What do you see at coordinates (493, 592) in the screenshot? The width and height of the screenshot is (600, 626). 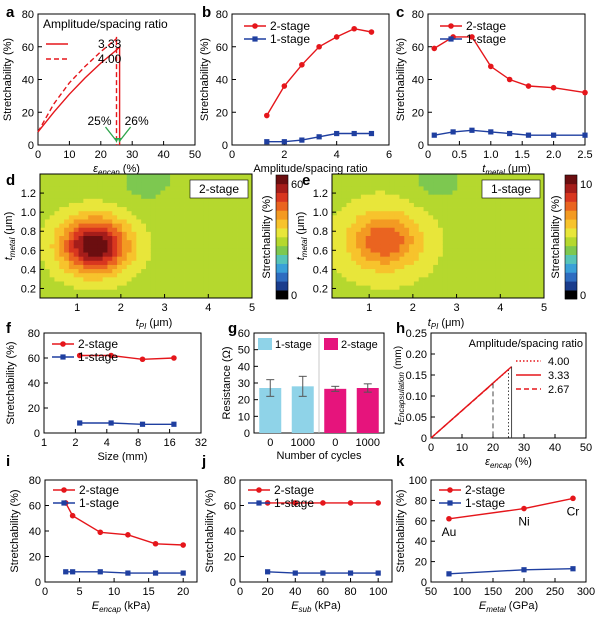 I see `x-tick-label-k: 150` at bounding box center [493, 592].